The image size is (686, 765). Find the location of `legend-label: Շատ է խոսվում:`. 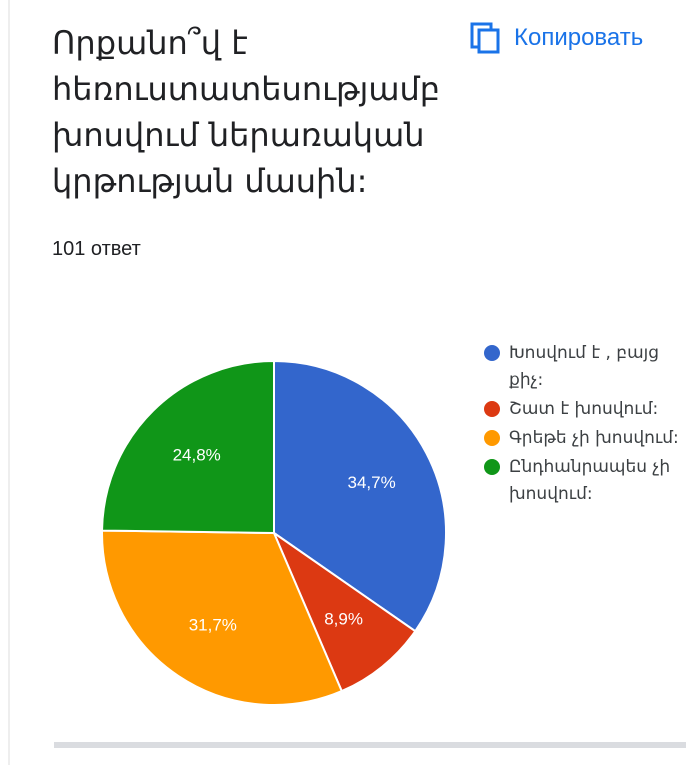

legend-label: Շատ է խոսվում: is located at coordinates (584, 409).